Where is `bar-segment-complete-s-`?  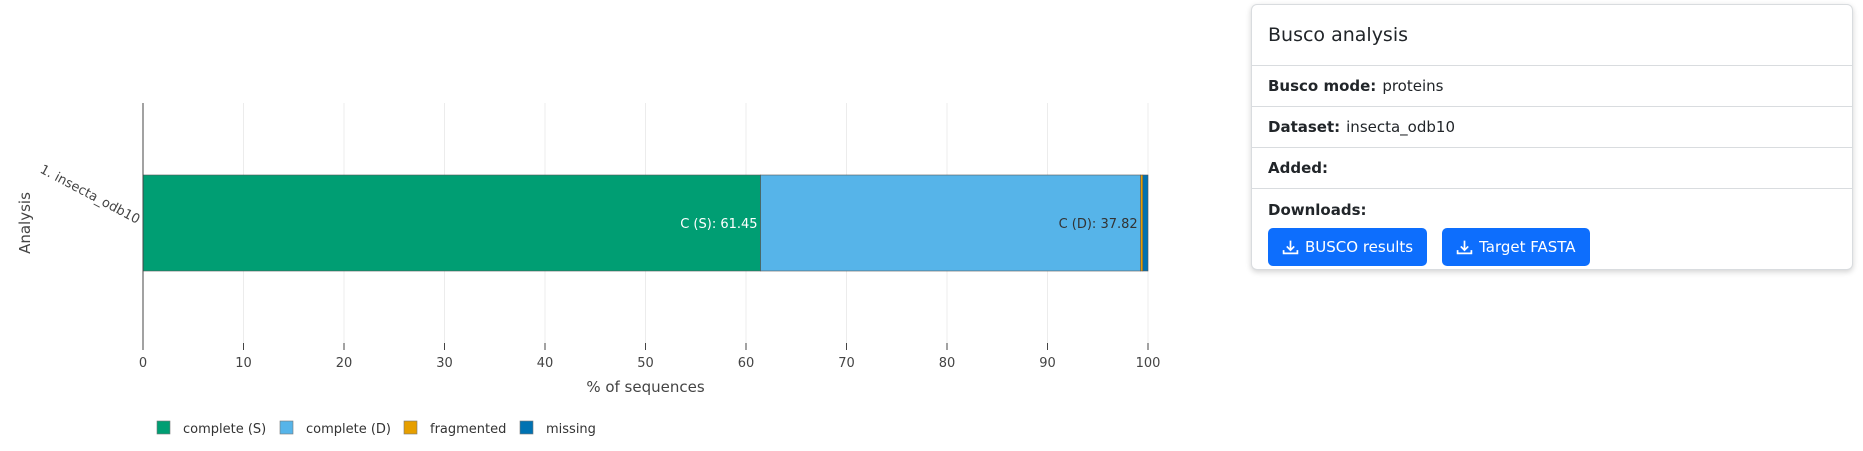 bar-segment-complete-s- is located at coordinates (451, 223).